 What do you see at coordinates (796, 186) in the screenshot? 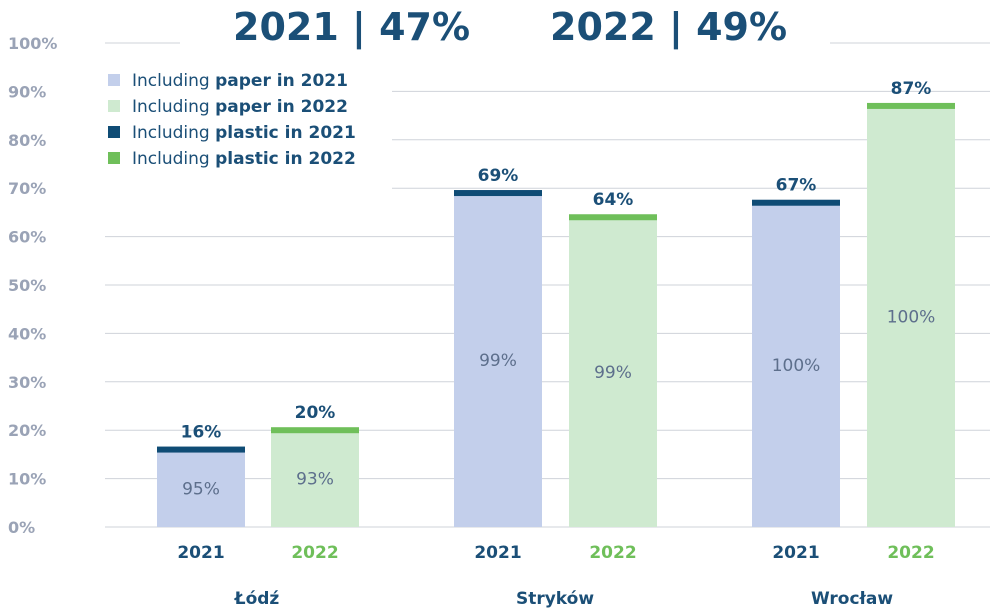
I see `bar-value-label: 67%` at bounding box center [796, 186].